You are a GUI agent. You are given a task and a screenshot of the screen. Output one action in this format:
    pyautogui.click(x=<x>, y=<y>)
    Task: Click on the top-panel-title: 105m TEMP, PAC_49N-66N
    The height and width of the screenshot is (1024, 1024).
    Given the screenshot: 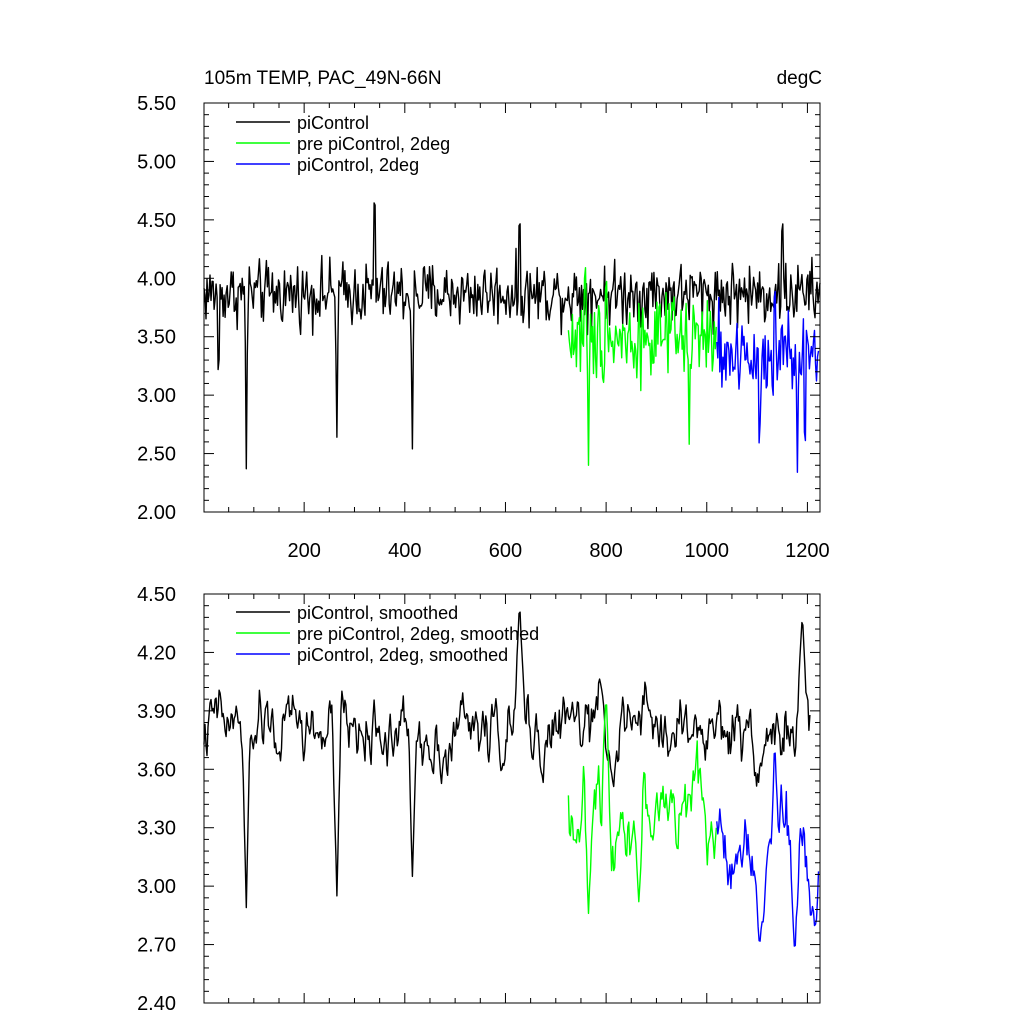 What is the action you would take?
    pyautogui.click(x=323, y=78)
    